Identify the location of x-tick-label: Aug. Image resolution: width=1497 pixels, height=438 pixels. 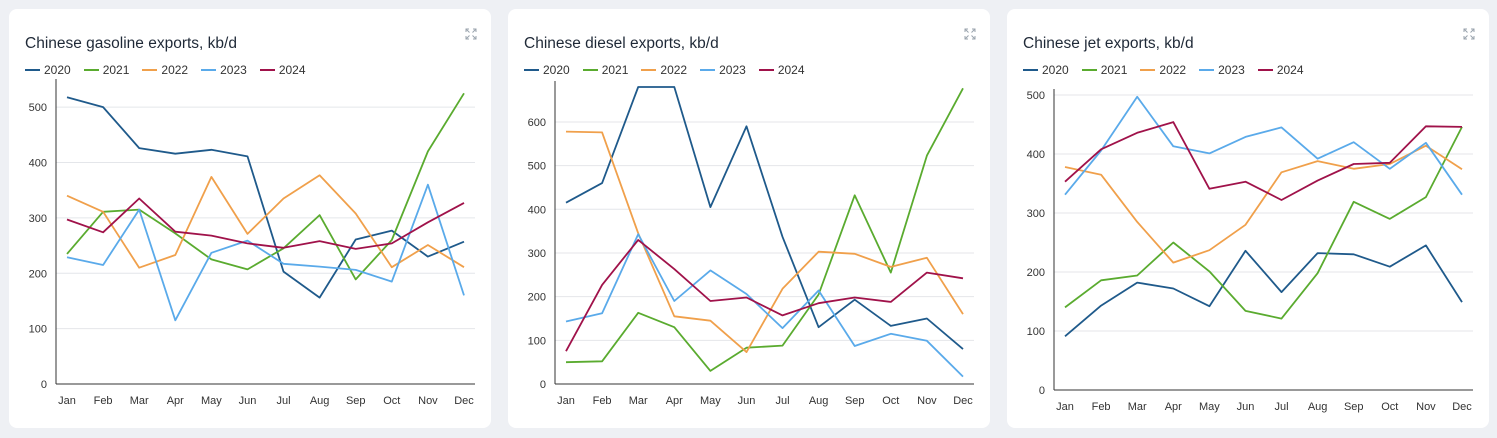
(819, 401).